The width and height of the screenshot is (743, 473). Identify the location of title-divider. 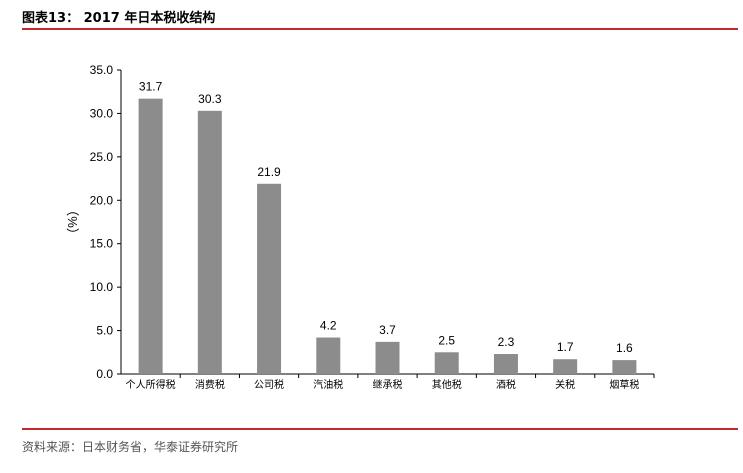
(380, 29).